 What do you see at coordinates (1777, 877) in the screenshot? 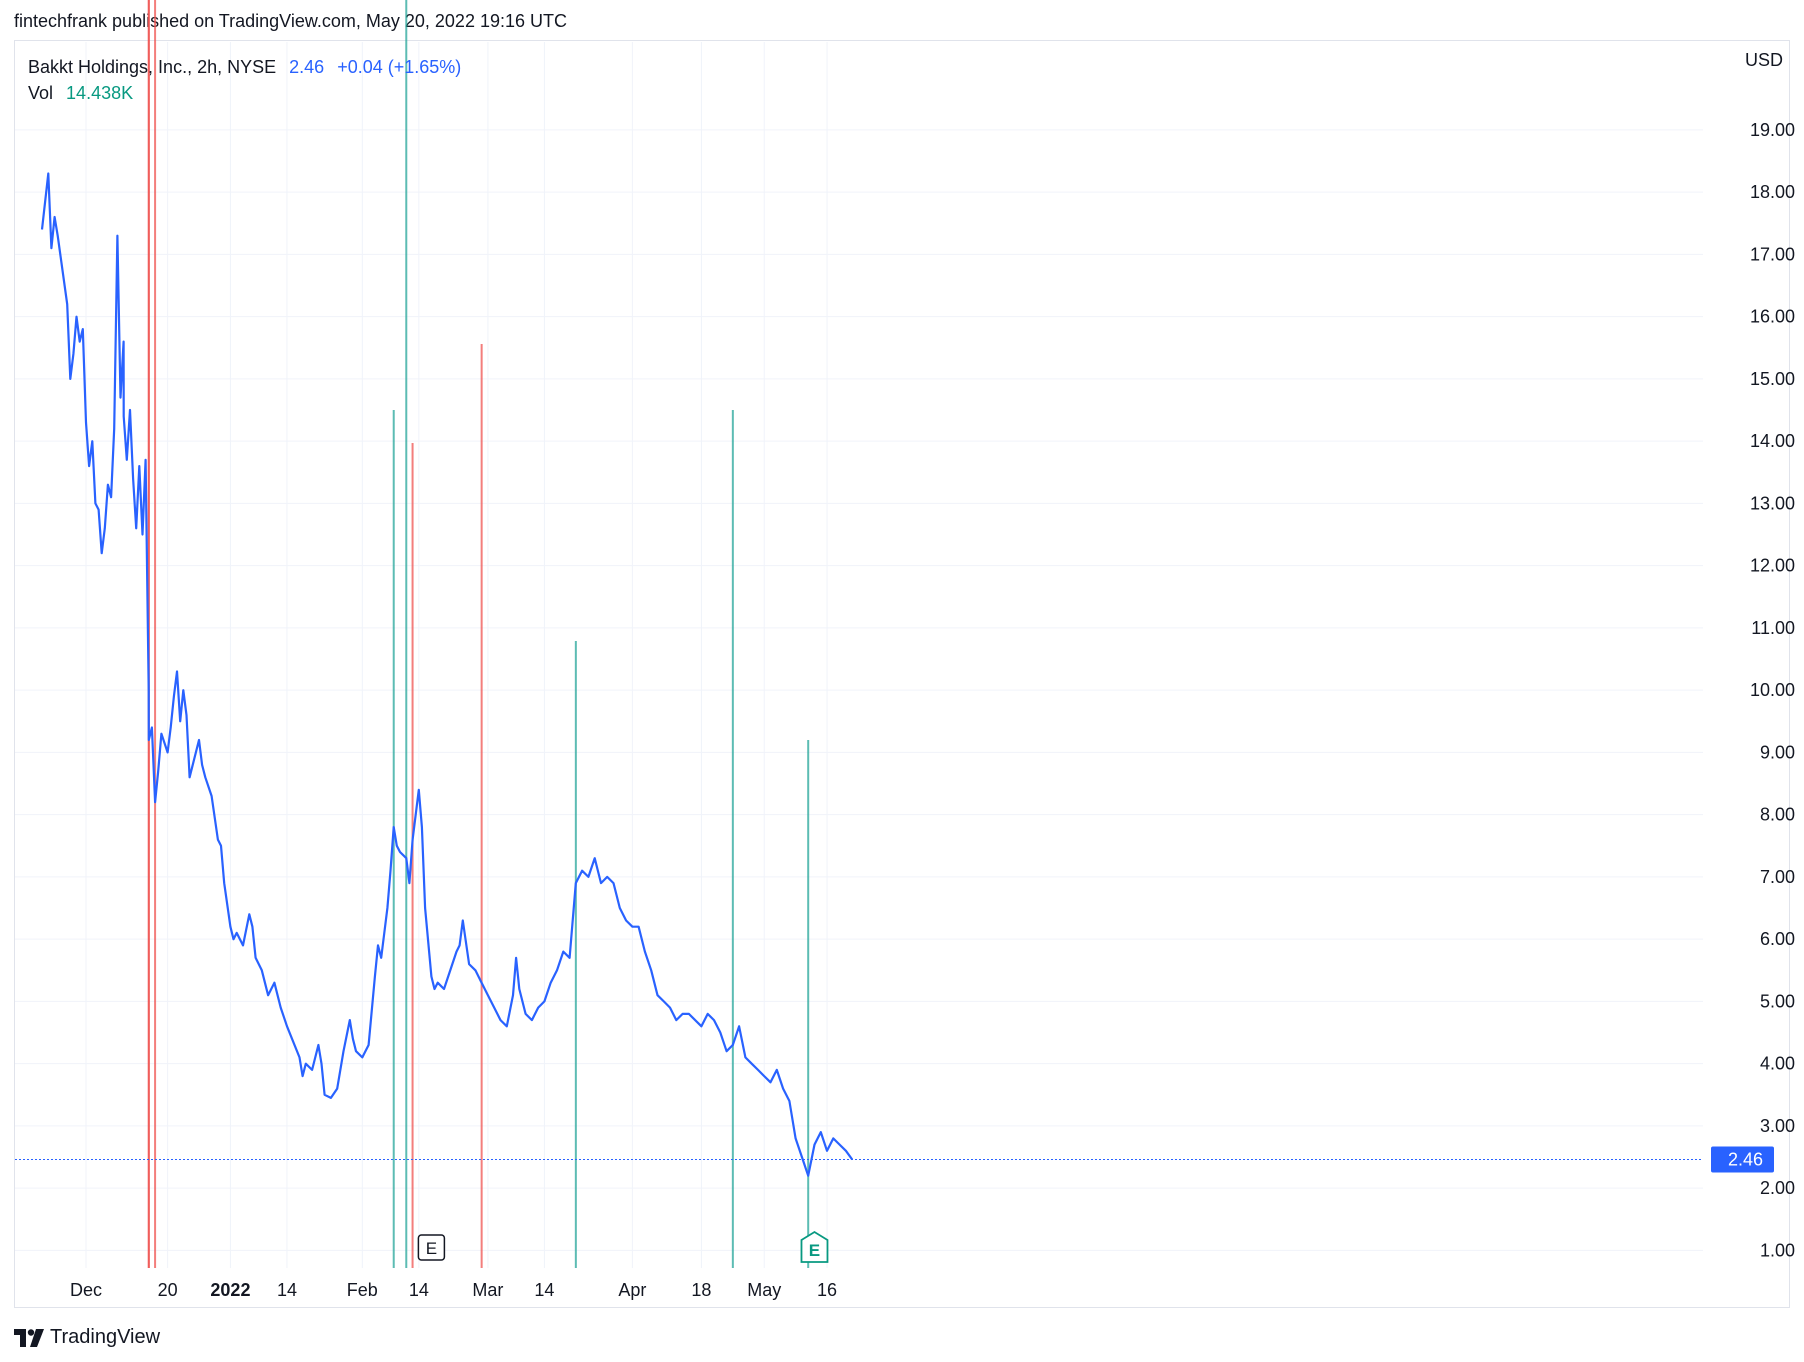
I see `y-tick-label: 7.00` at bounding box center [1777, 877].